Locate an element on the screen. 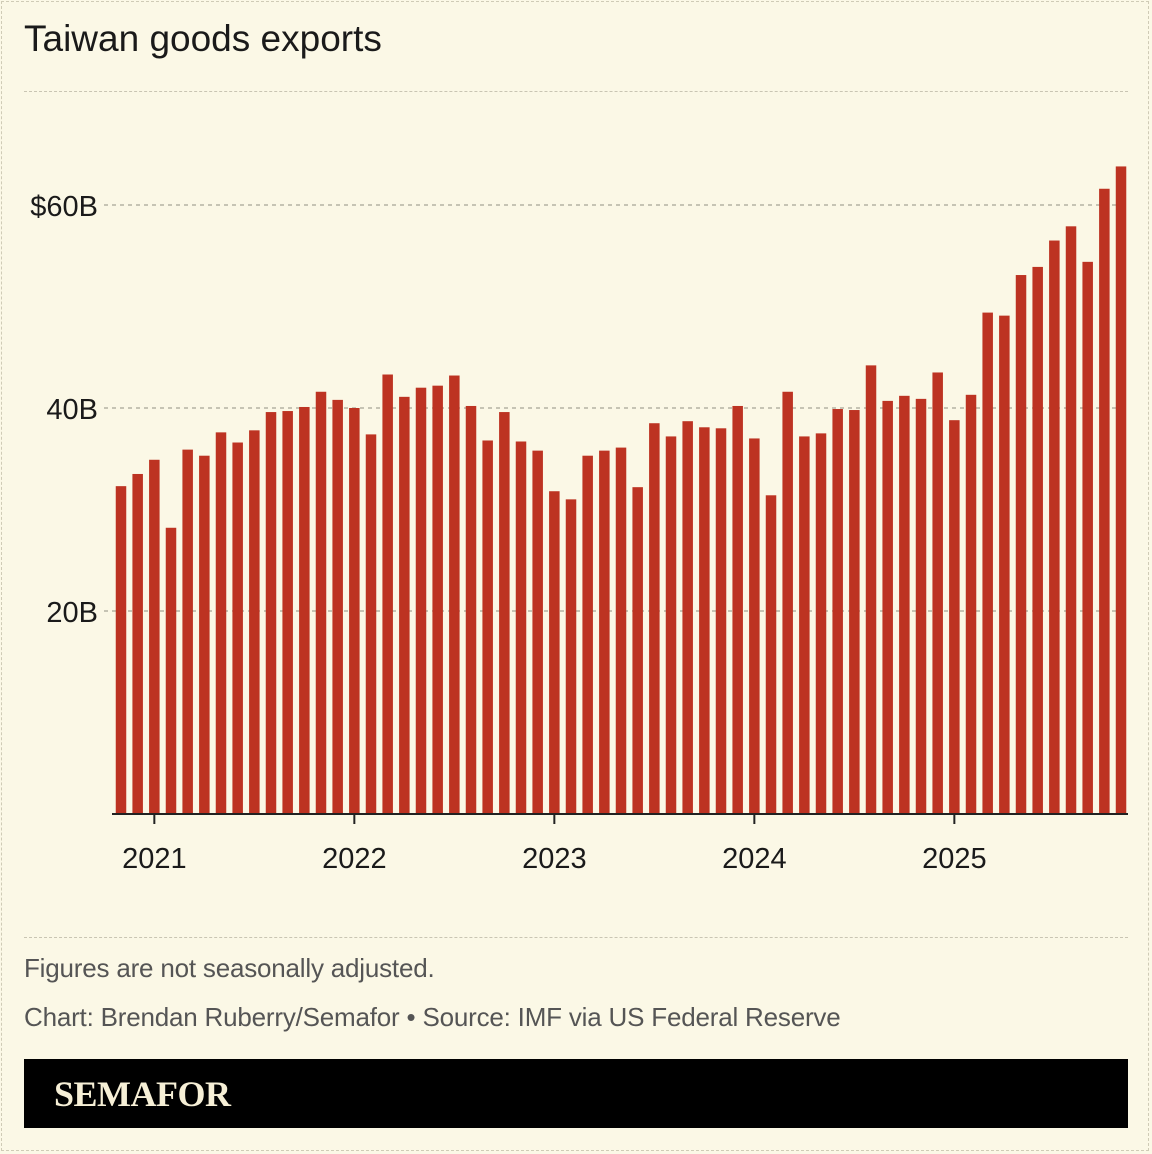 Image resolution: width=1152 pixels, height=1154 pixels. brand-bar: SEMAFOR is located at coordinates (576, 1093).